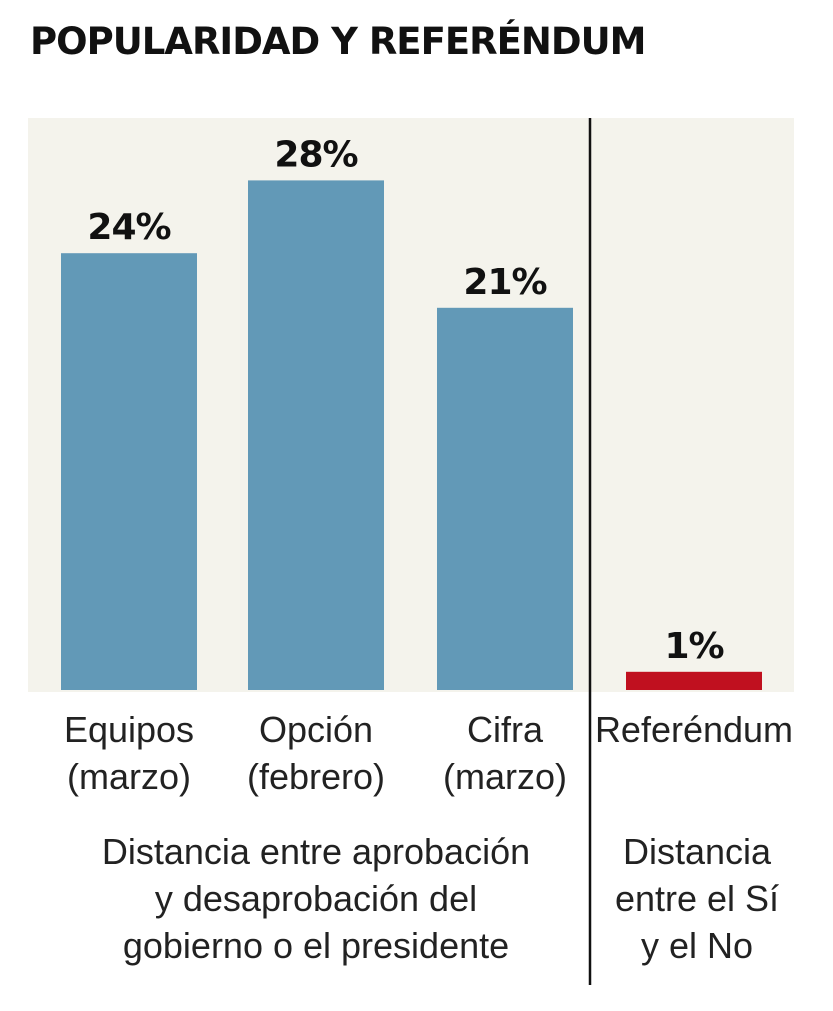 The image size is (833, 1011). What do you see at coordinates (316, 851) in the screenshot?
I see `group-note-g0-line0: Distancia entre aprobación` at bounding box center [316, 851].